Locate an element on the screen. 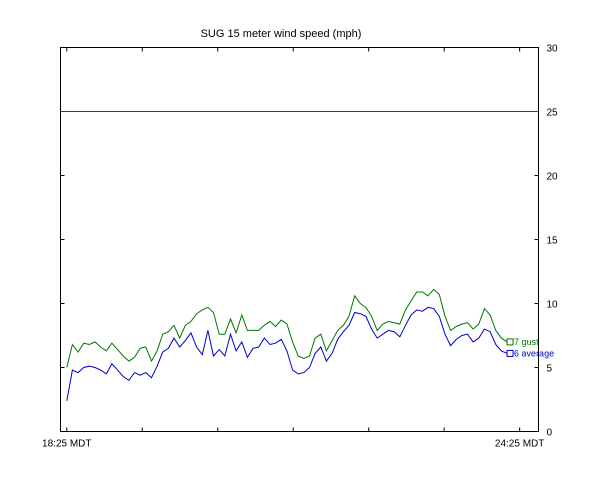 The image size is (600, 480). y-tick-label: 30 is located at coordinates (553, 49).